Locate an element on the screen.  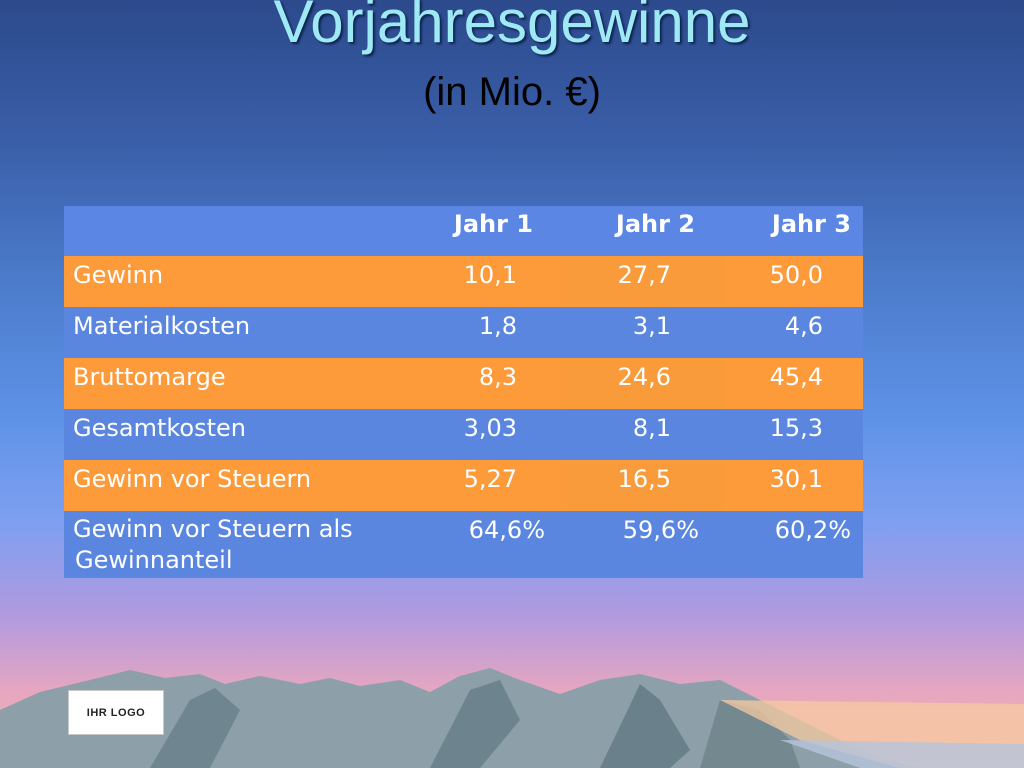
mountain-range-illustration is located at coordinates (512, 718).